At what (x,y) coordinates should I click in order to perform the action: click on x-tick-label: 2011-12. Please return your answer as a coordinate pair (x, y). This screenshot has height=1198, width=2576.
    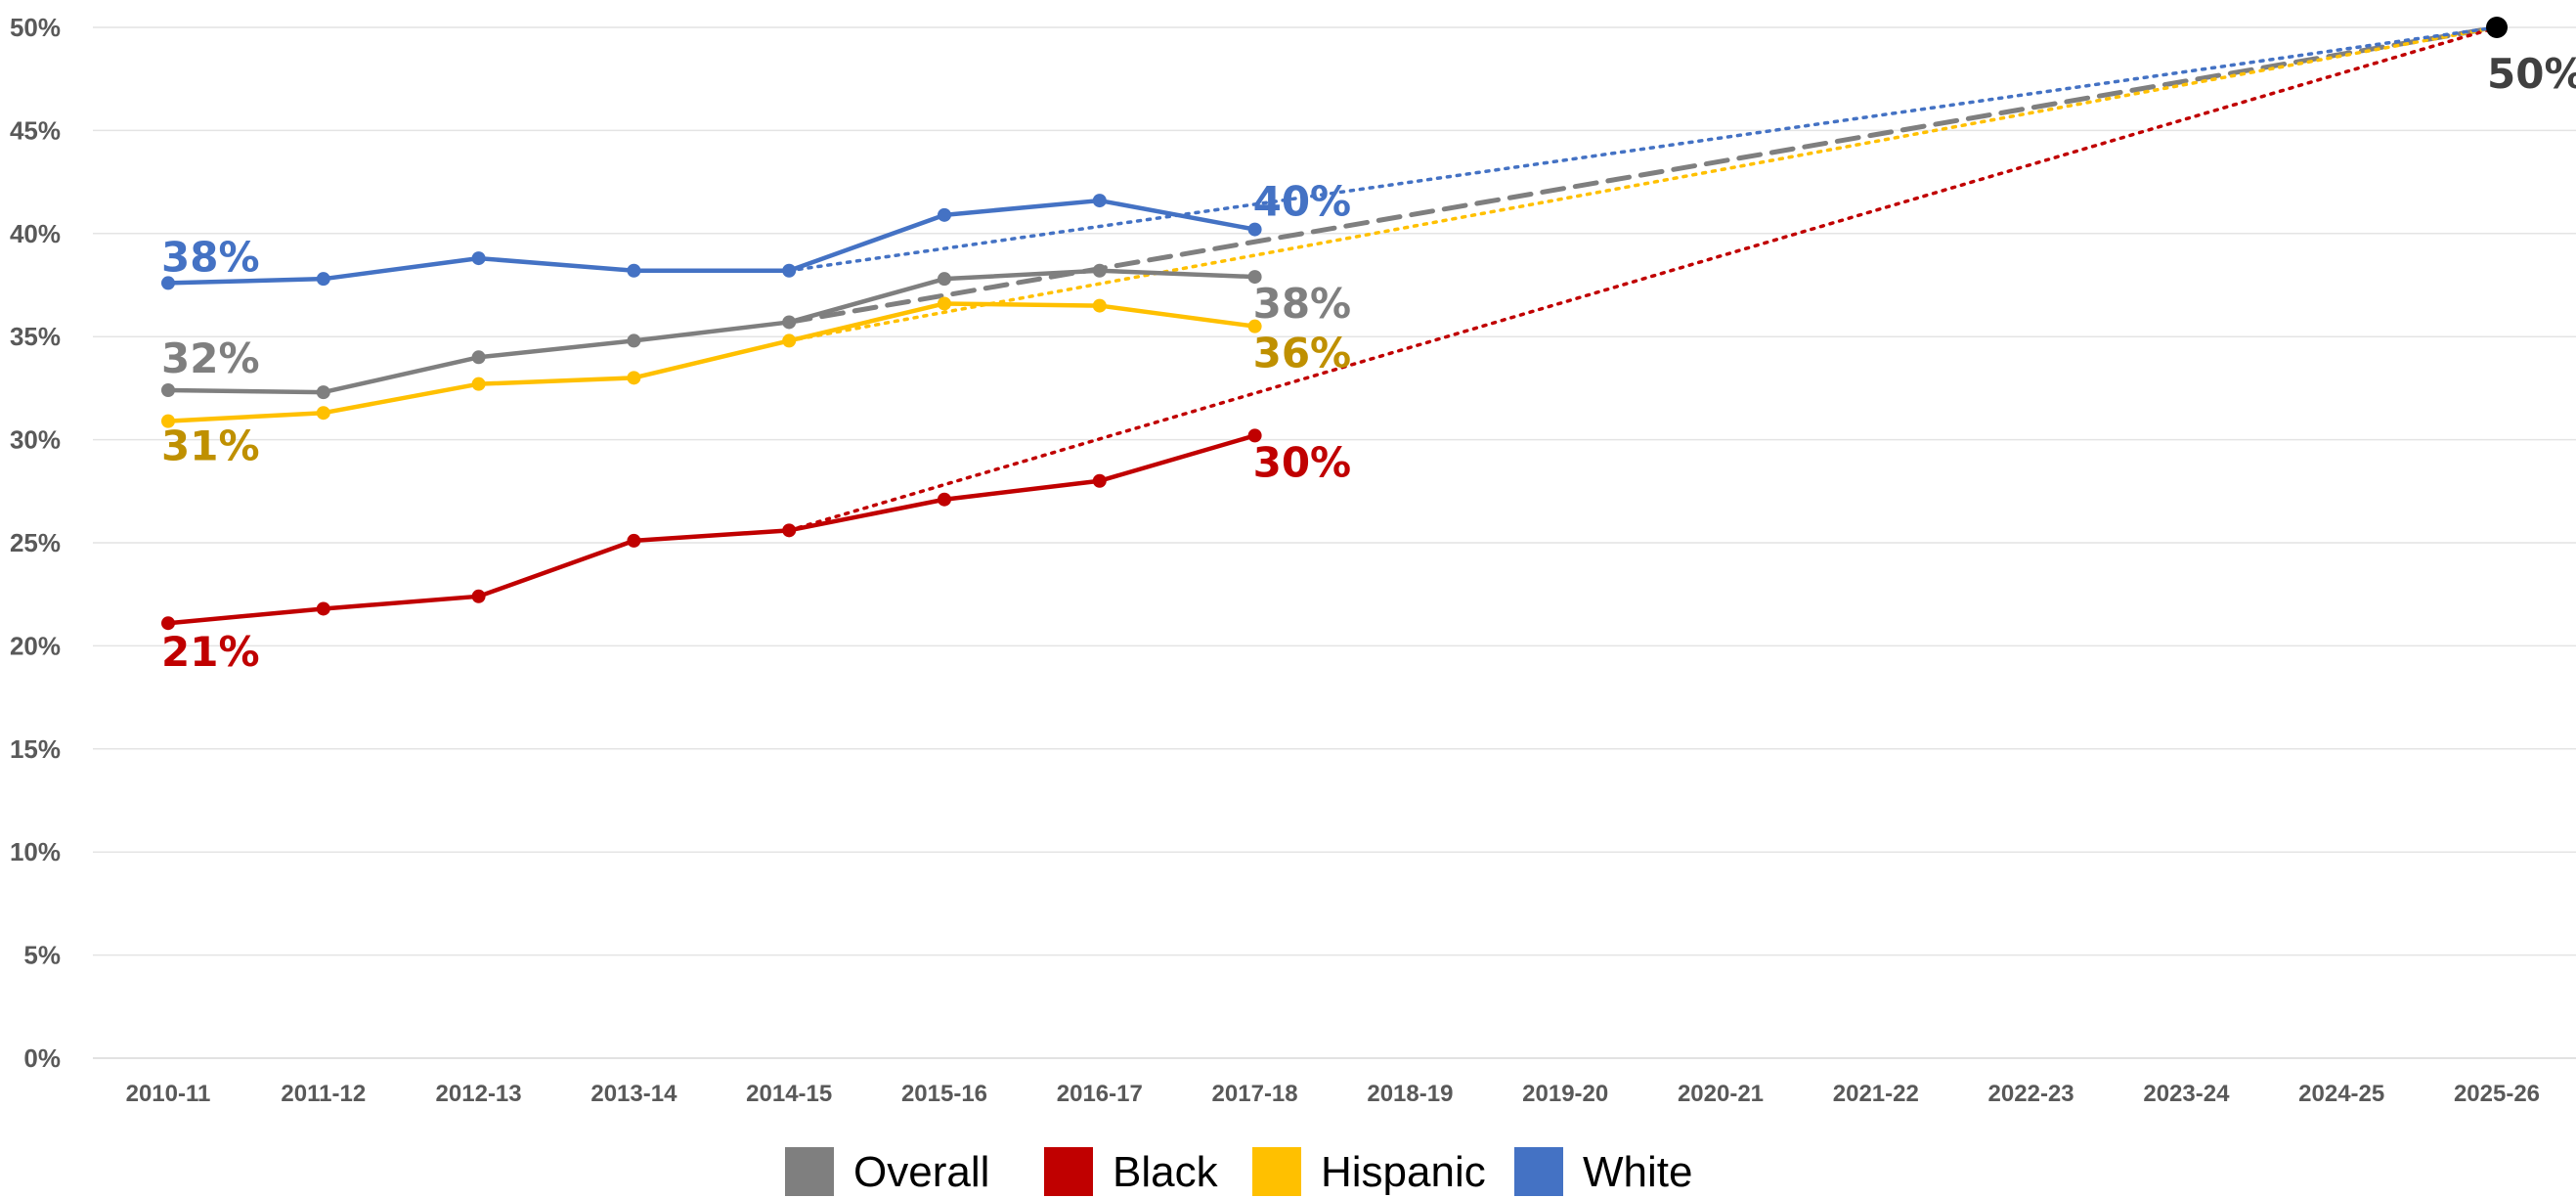
    Looking at the image, I should click on (323, 1094).